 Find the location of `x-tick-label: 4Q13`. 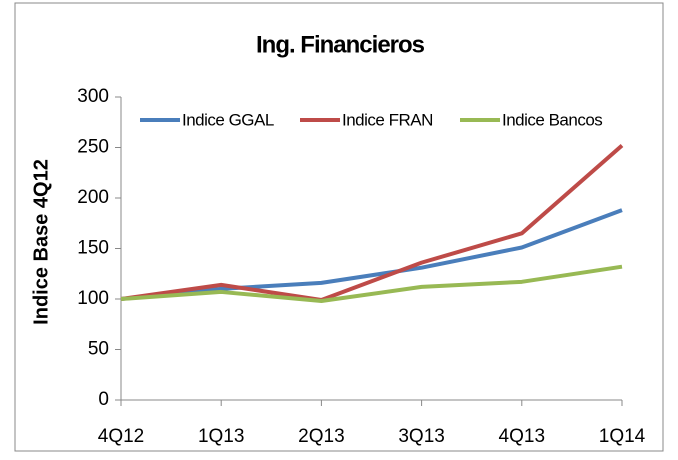

x-tick-label: 4Q13 is located at coordinates (522, 436).